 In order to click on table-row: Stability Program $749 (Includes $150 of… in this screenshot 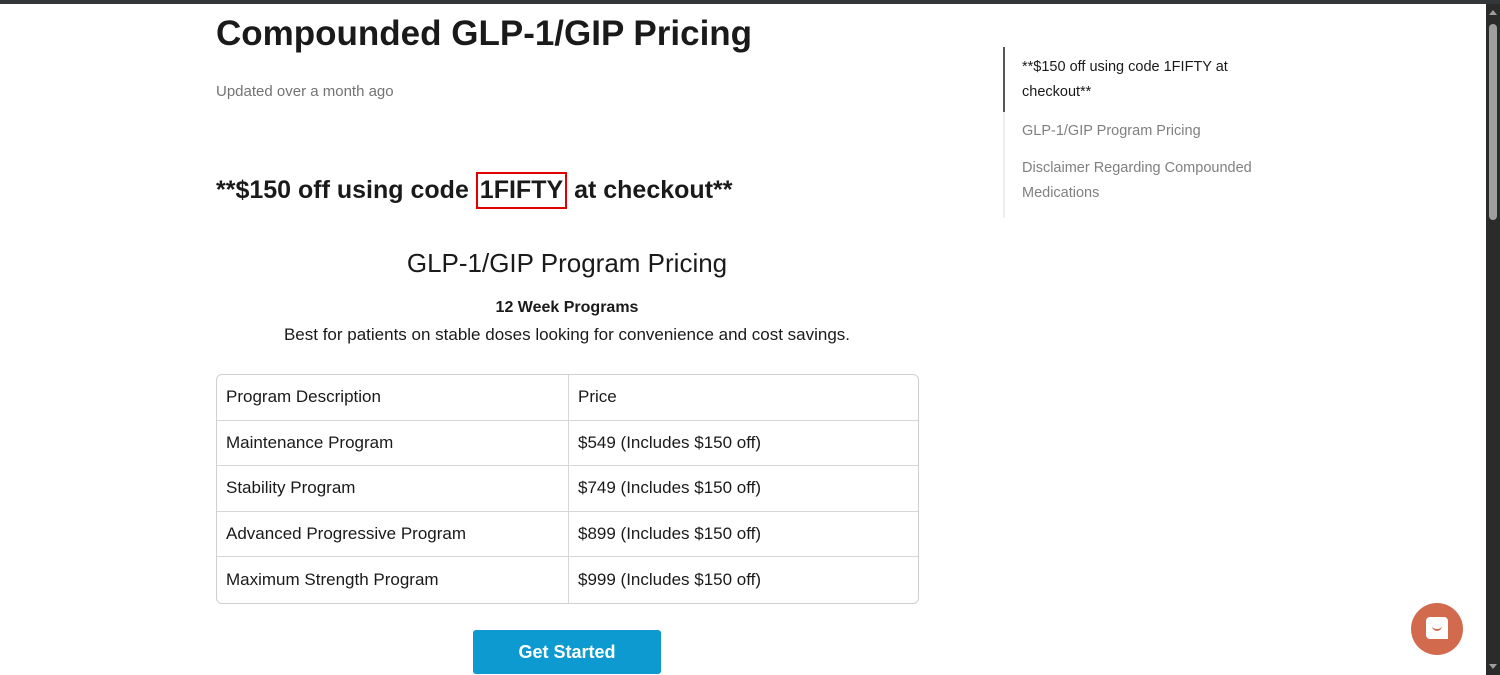, I will do `click(567, 489)`.